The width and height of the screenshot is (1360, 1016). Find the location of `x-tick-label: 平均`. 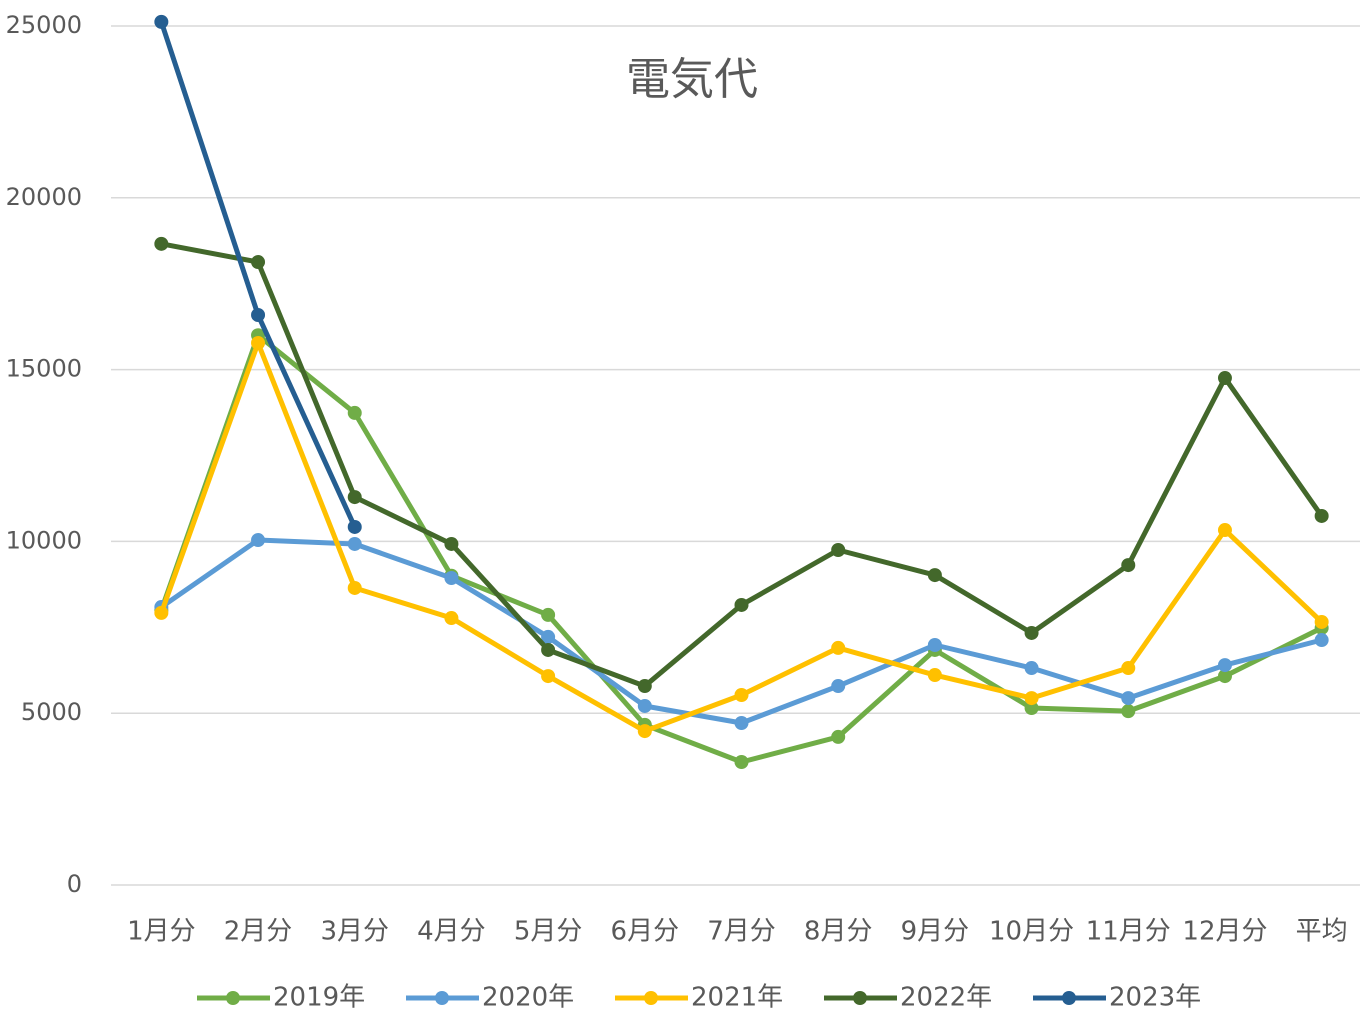

x-tick-label: 平均 is located at coordinates (1322, 932).